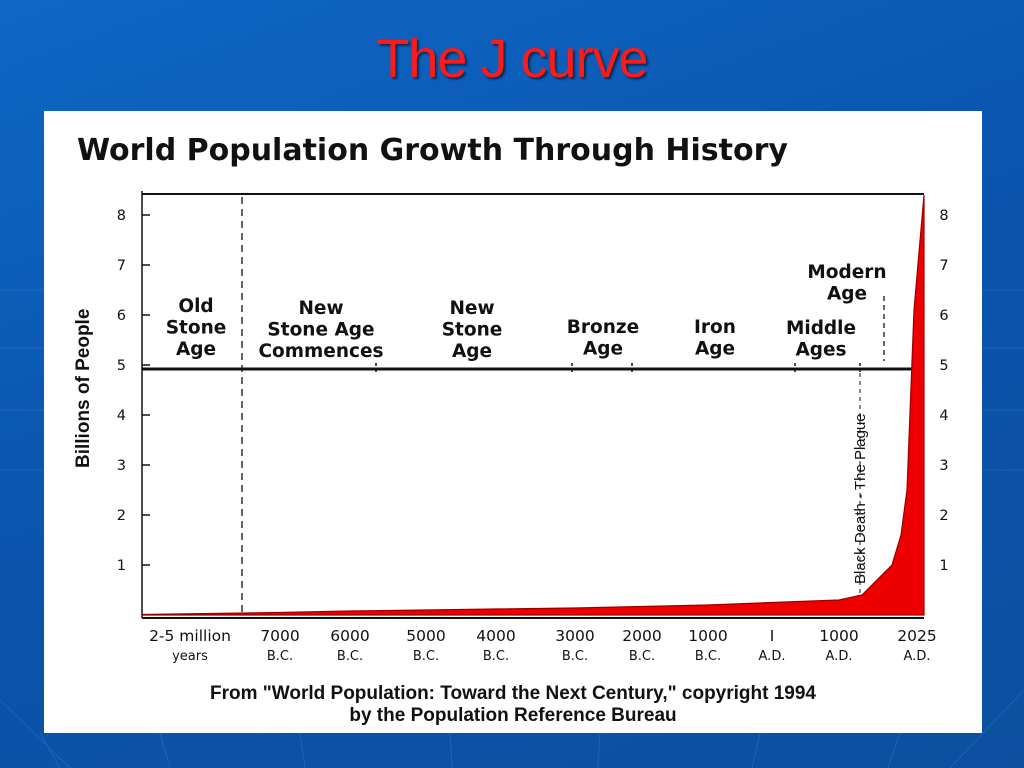 This screenshot has height=768, width=1024. Describe the element at coordinates (916, 636) in the screenshot. I see `x-tick-label: 2025` at that location.